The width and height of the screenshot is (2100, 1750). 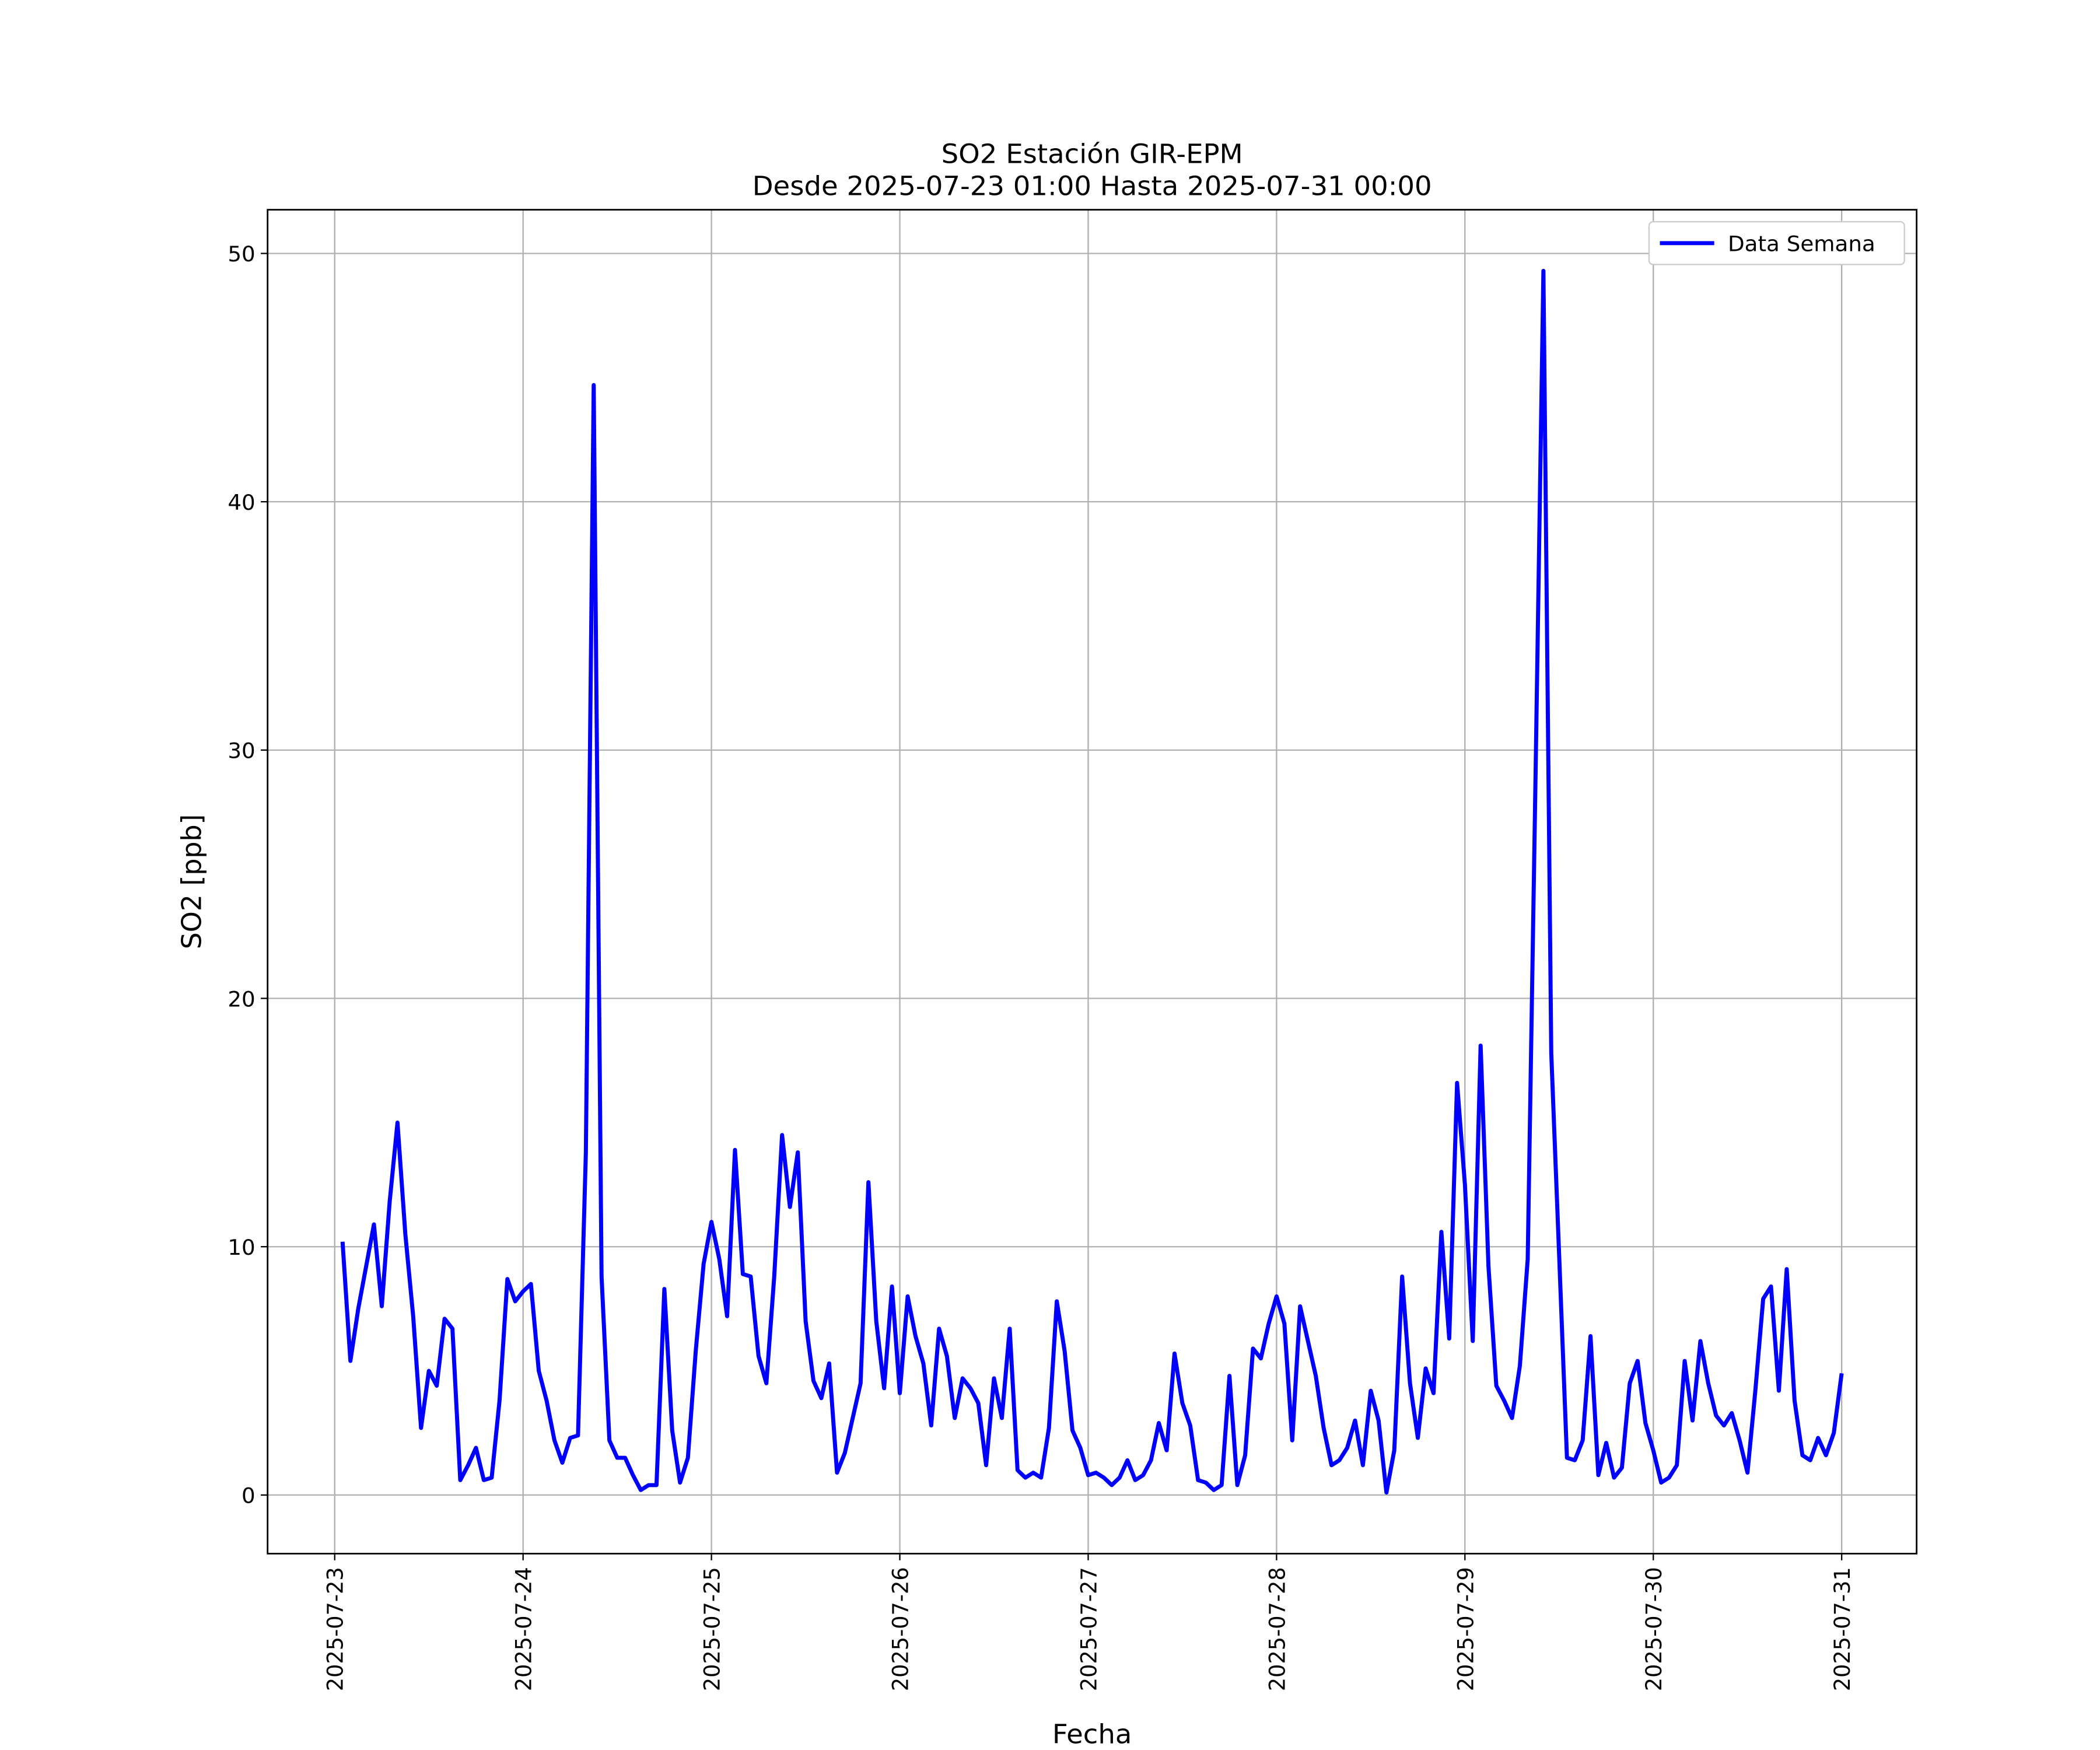 What do you see at coordinates (242, 751) in the screenshot?
I see `y-tick-label: 30` at bounding box center [242, 751].